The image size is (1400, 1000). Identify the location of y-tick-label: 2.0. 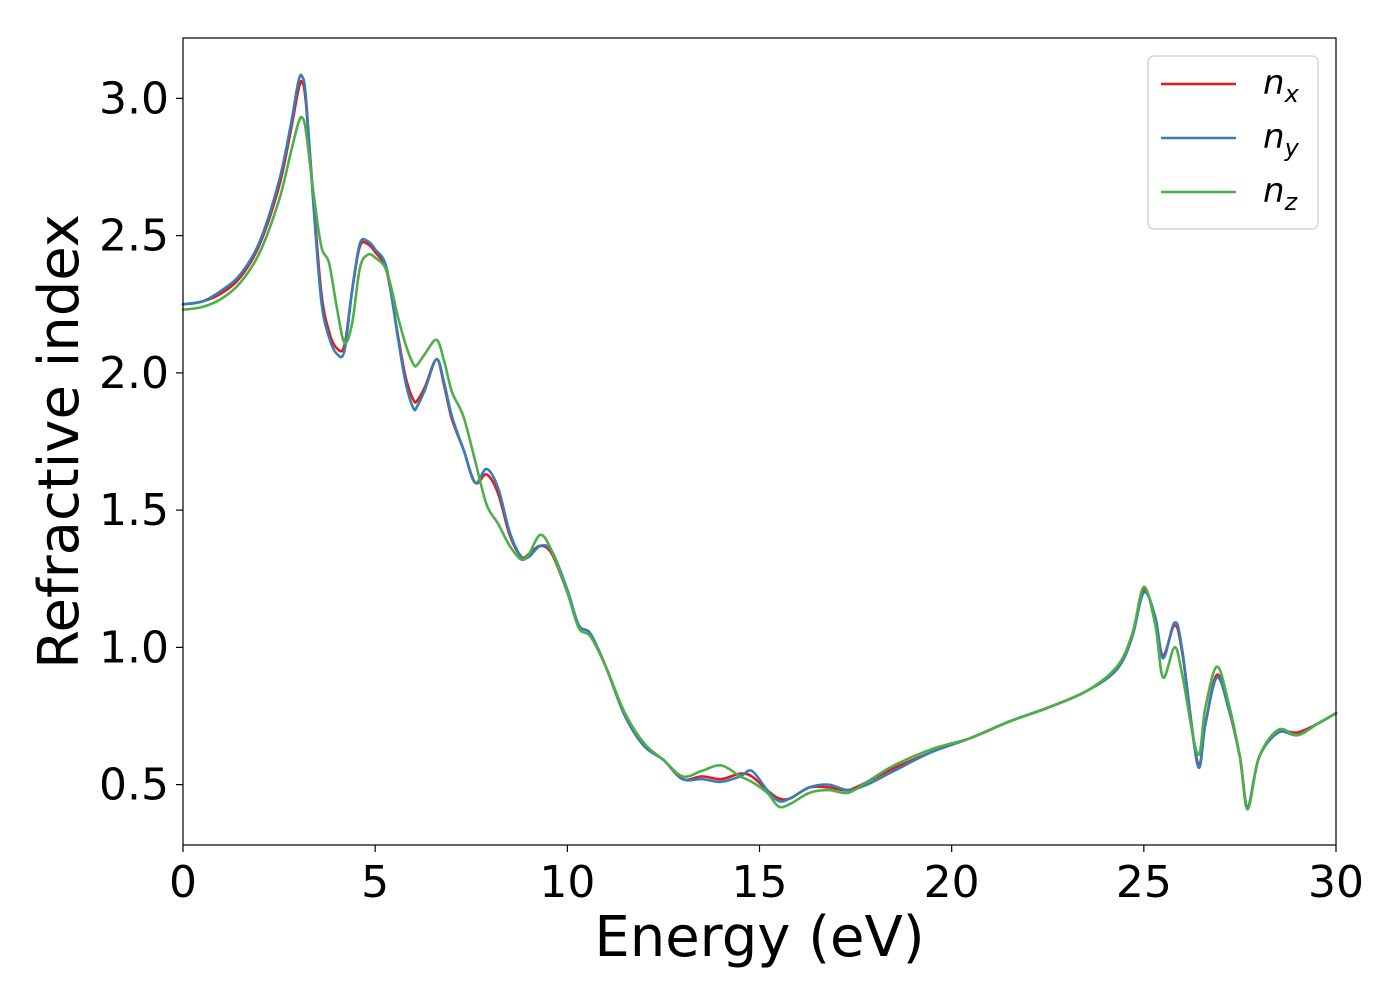
(134, 373).